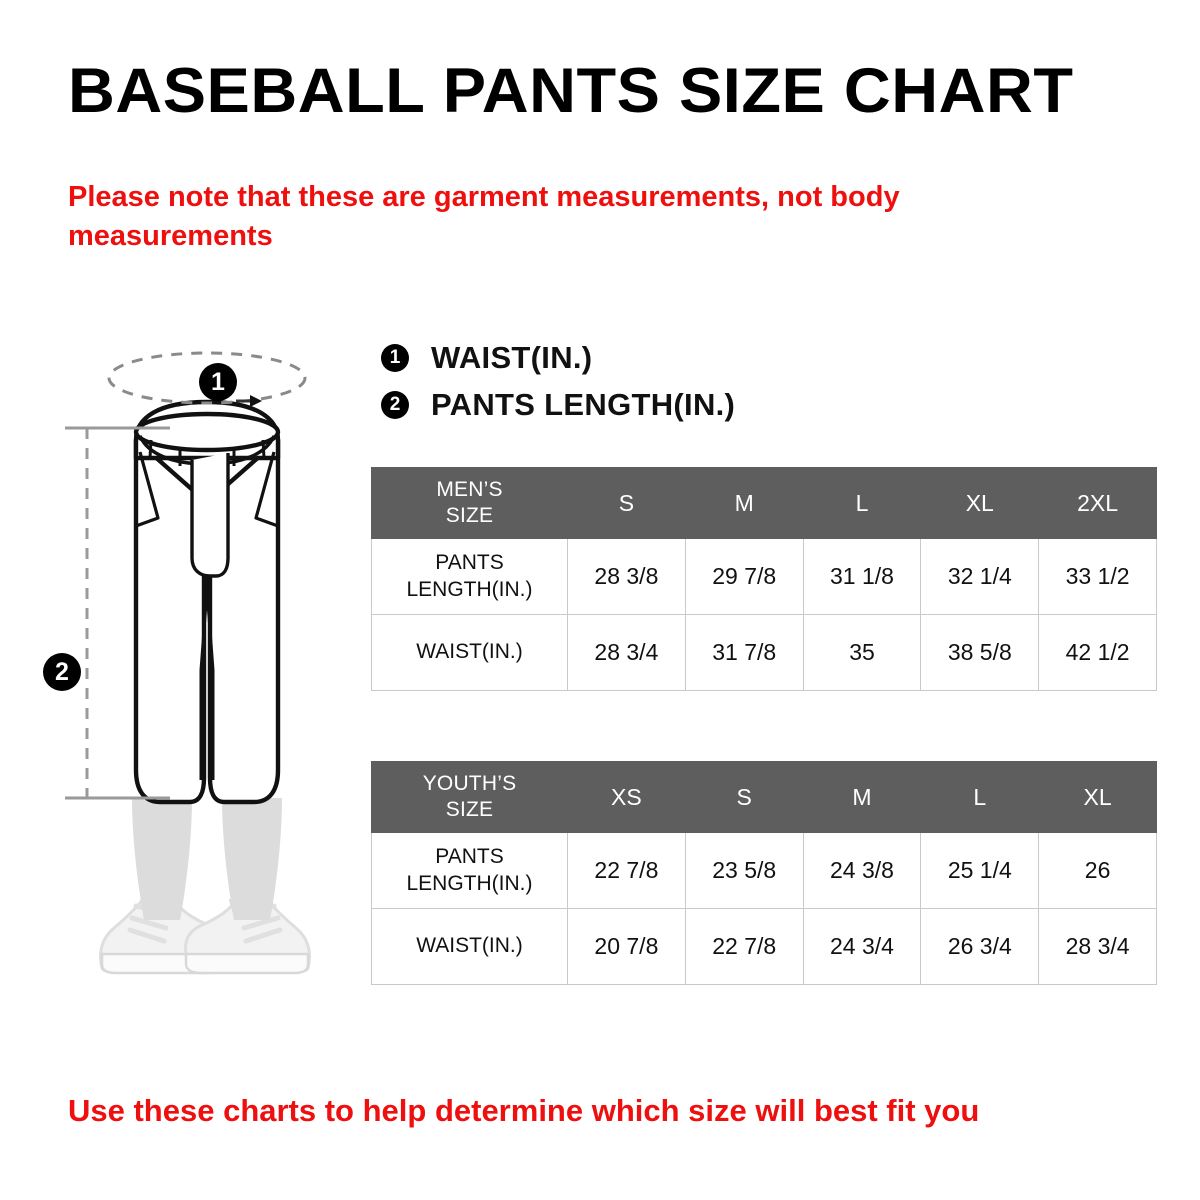 The width and height of the screenshot is (1200, 1200). Describe the element at coordinates (571, 91) in the screenshot. I see `page-title: BASEBALL PANTS SIZE CHART` at that location.